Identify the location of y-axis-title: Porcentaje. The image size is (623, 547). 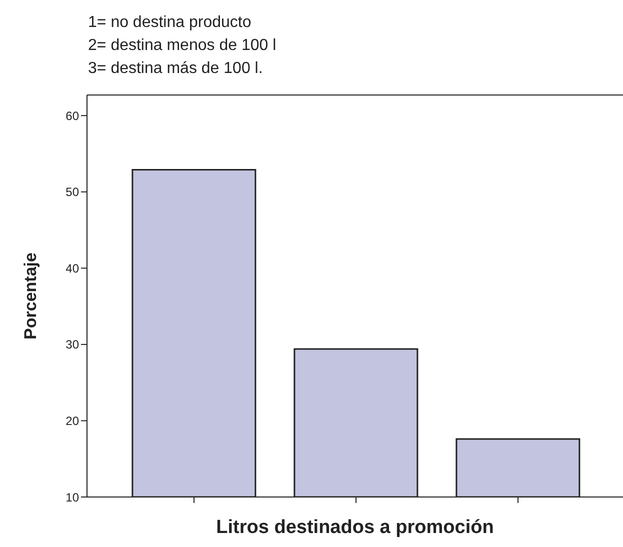
(30, 296).